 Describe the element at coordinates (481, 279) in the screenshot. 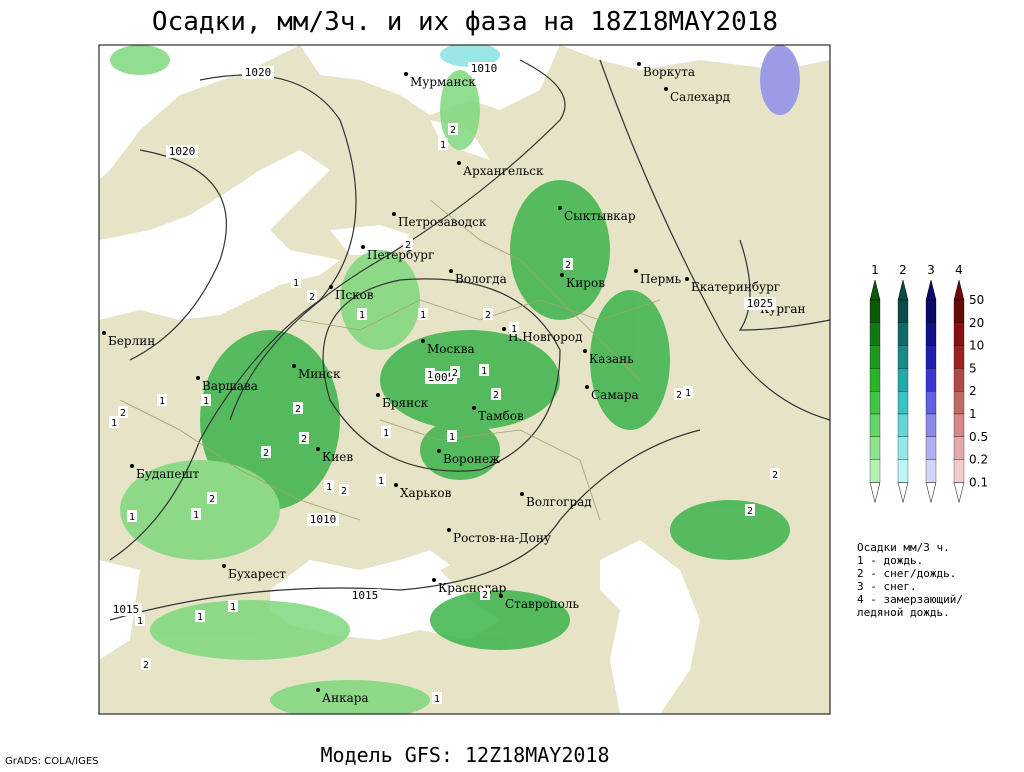

I see `city-label: Вологда` at that location.